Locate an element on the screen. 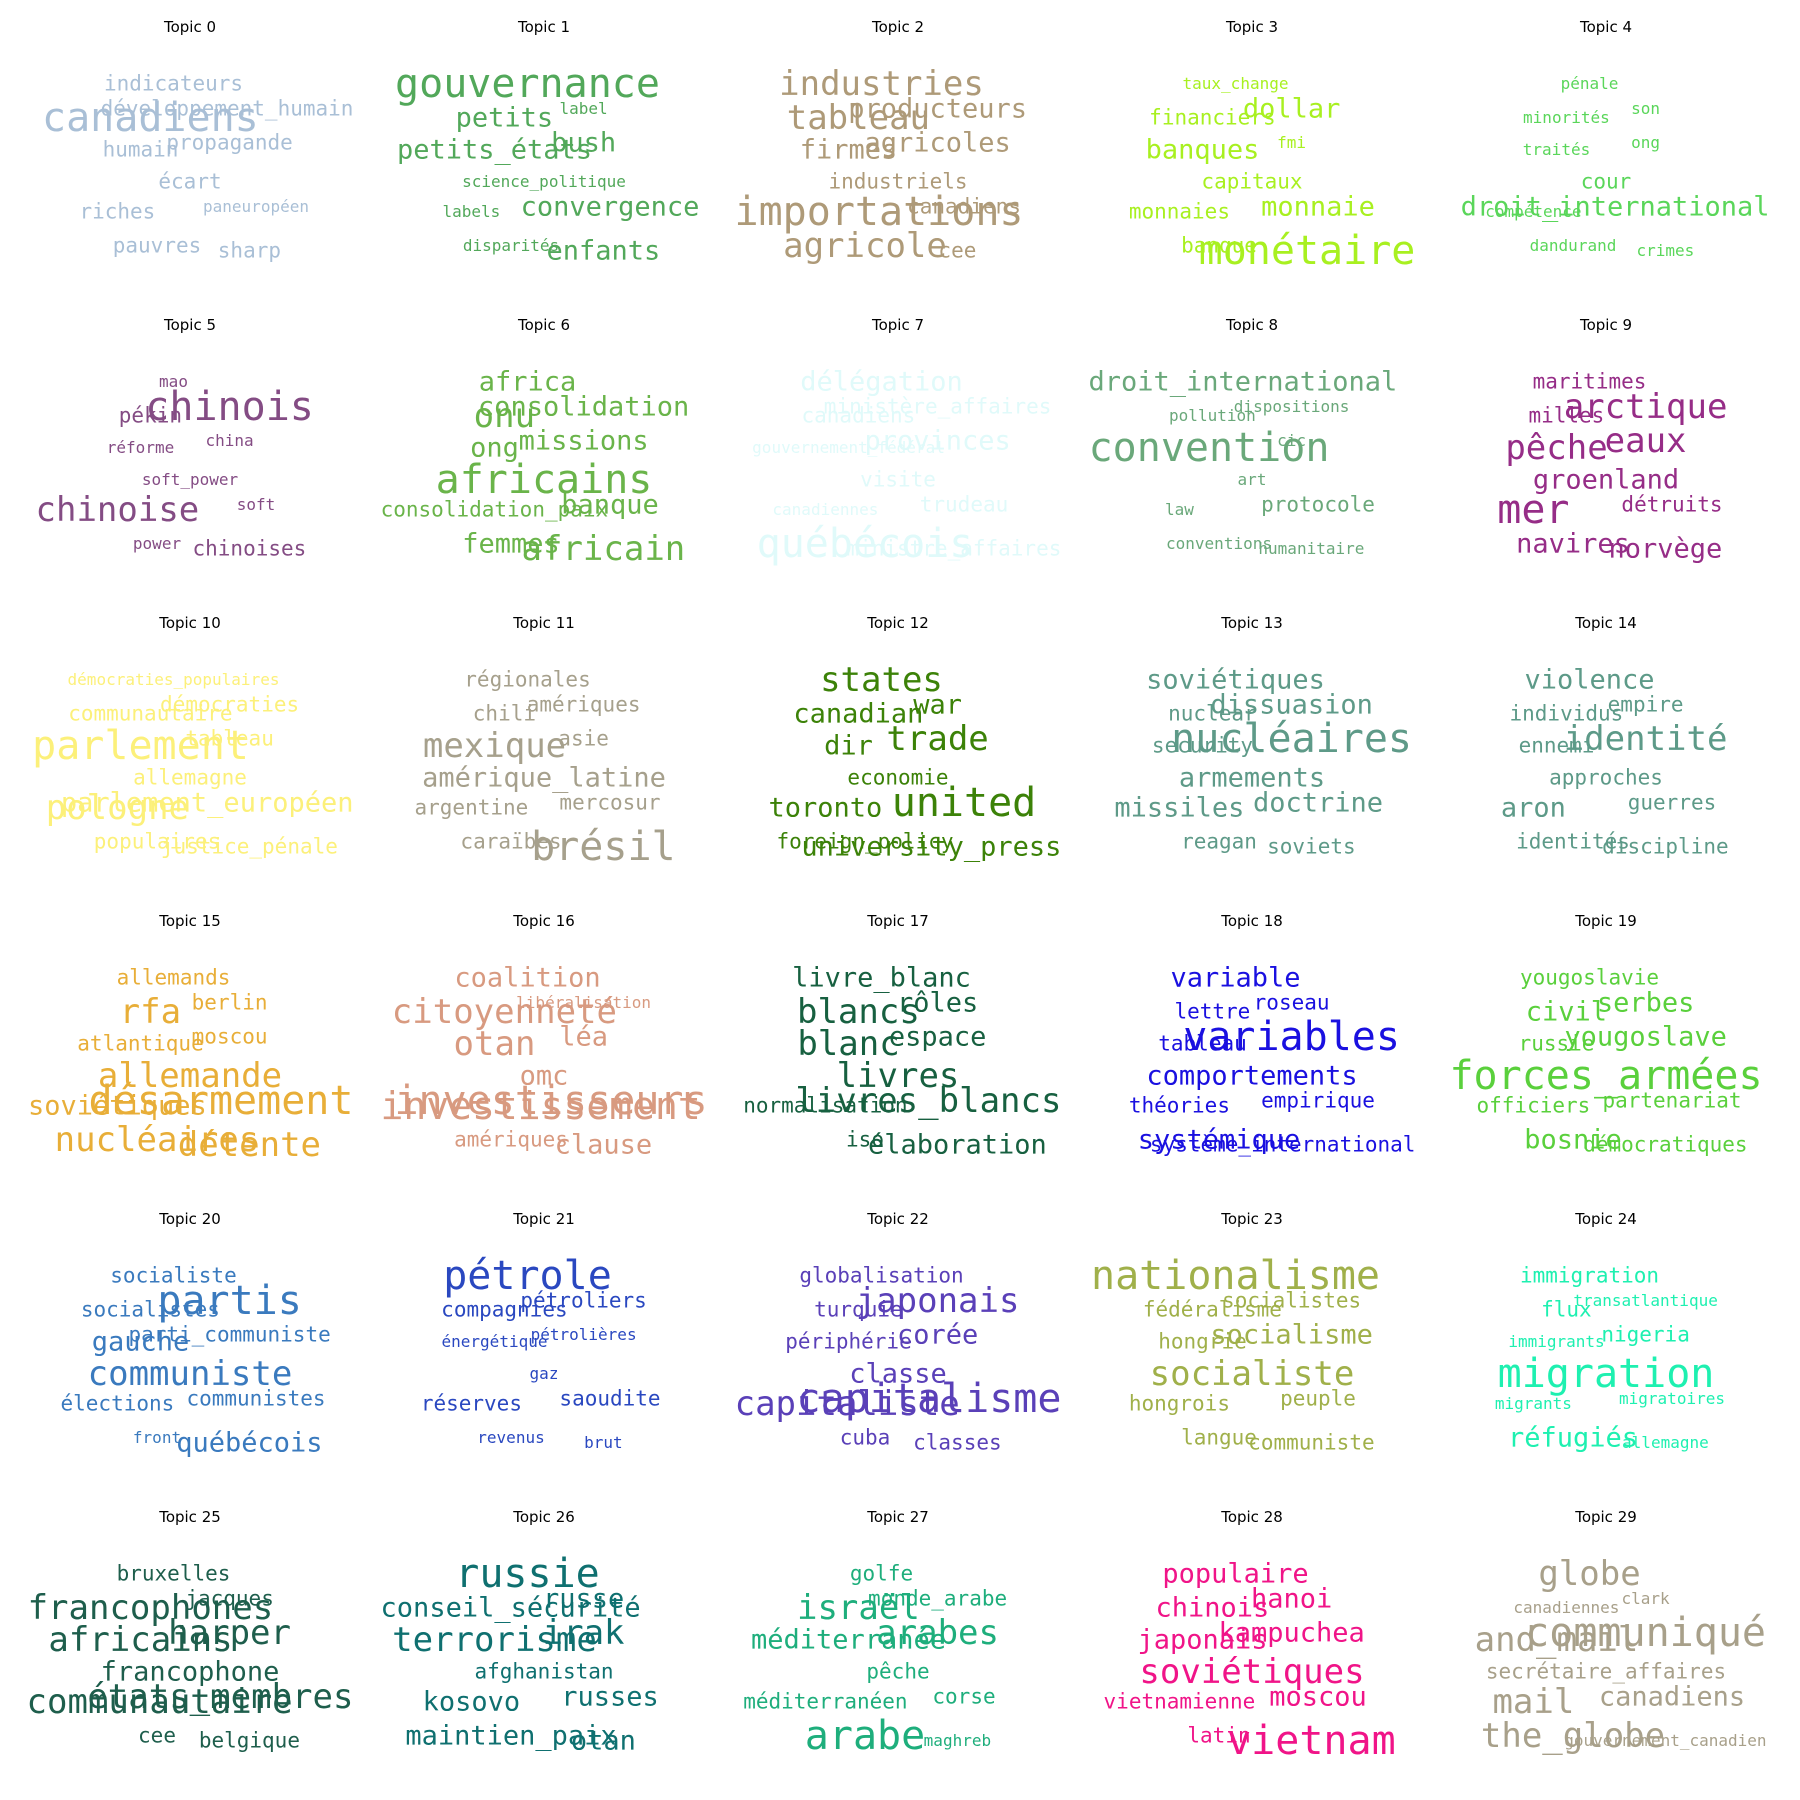 The height and width of the screenshot is (1800, 1800). topic-word: revenus is located at coordinates (511, 1437).